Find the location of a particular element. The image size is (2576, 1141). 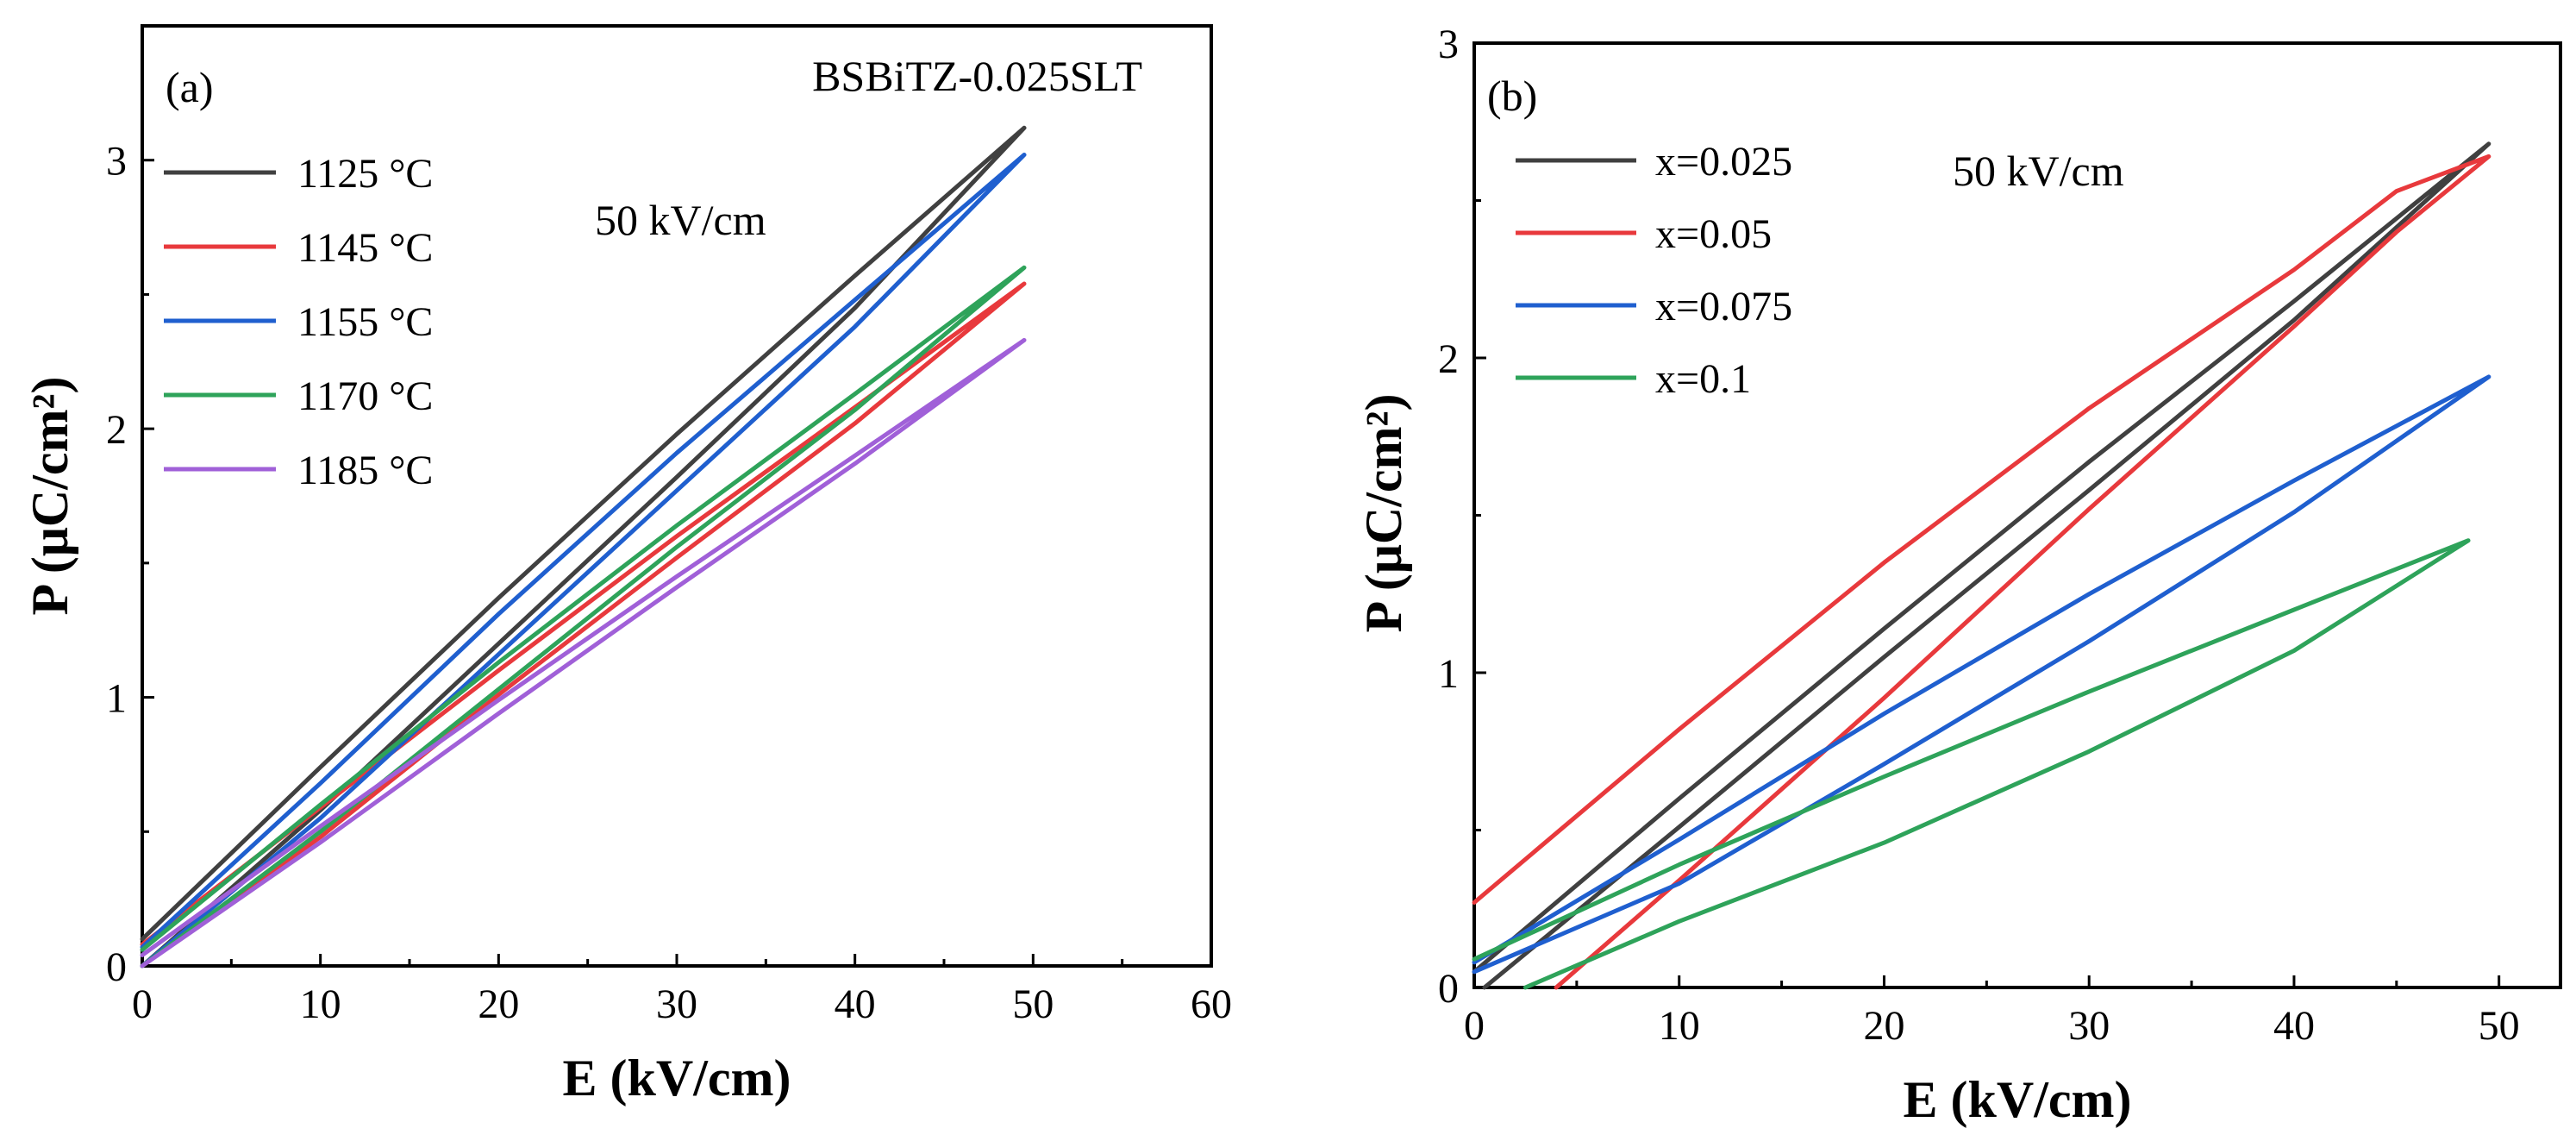

x-tick-label-a-5: 50 is located at coordinates (1033, 1004).